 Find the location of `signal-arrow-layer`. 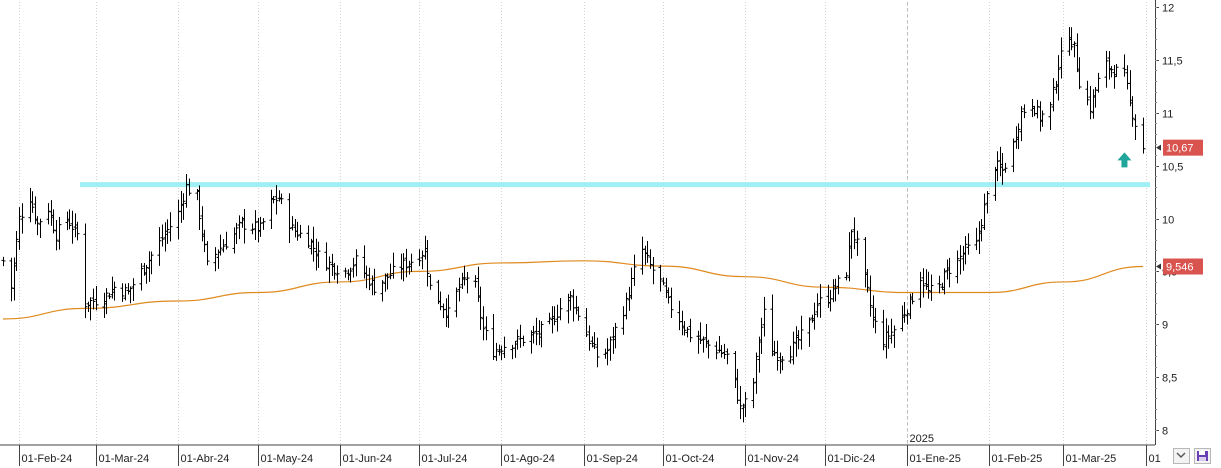

signal-arrow-layer is located at coordinates (1124, 160).